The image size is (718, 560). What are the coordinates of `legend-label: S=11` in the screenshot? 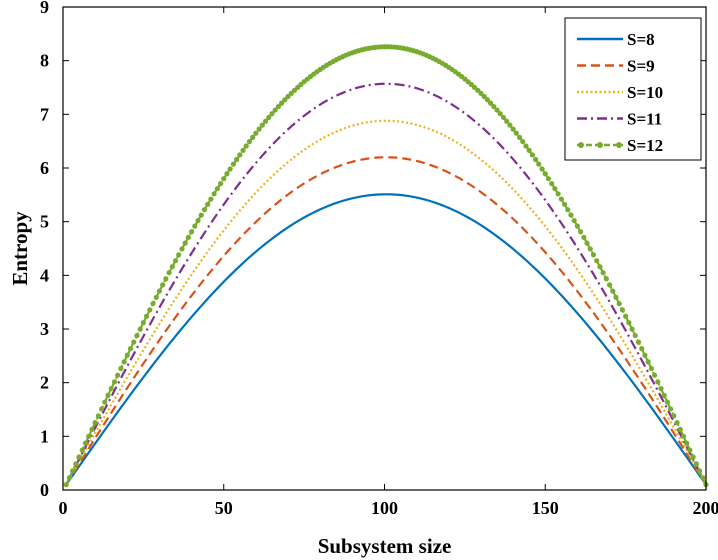 It's located at (644, 119).